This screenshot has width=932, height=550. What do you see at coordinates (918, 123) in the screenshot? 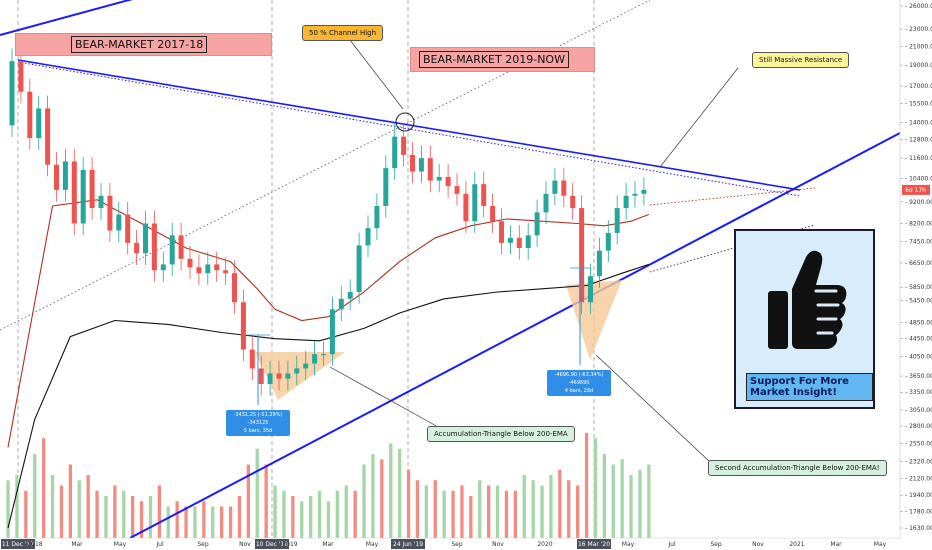
I see `price-tick-label: - 14000.00` at bounding box center [918, 123].